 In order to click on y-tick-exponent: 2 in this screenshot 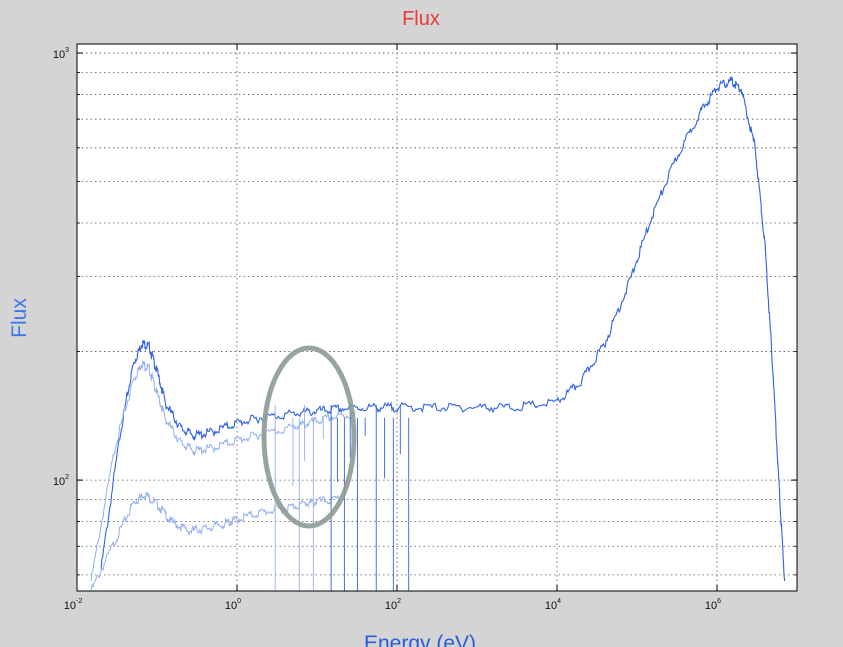, I will do `click(67, 477)`.